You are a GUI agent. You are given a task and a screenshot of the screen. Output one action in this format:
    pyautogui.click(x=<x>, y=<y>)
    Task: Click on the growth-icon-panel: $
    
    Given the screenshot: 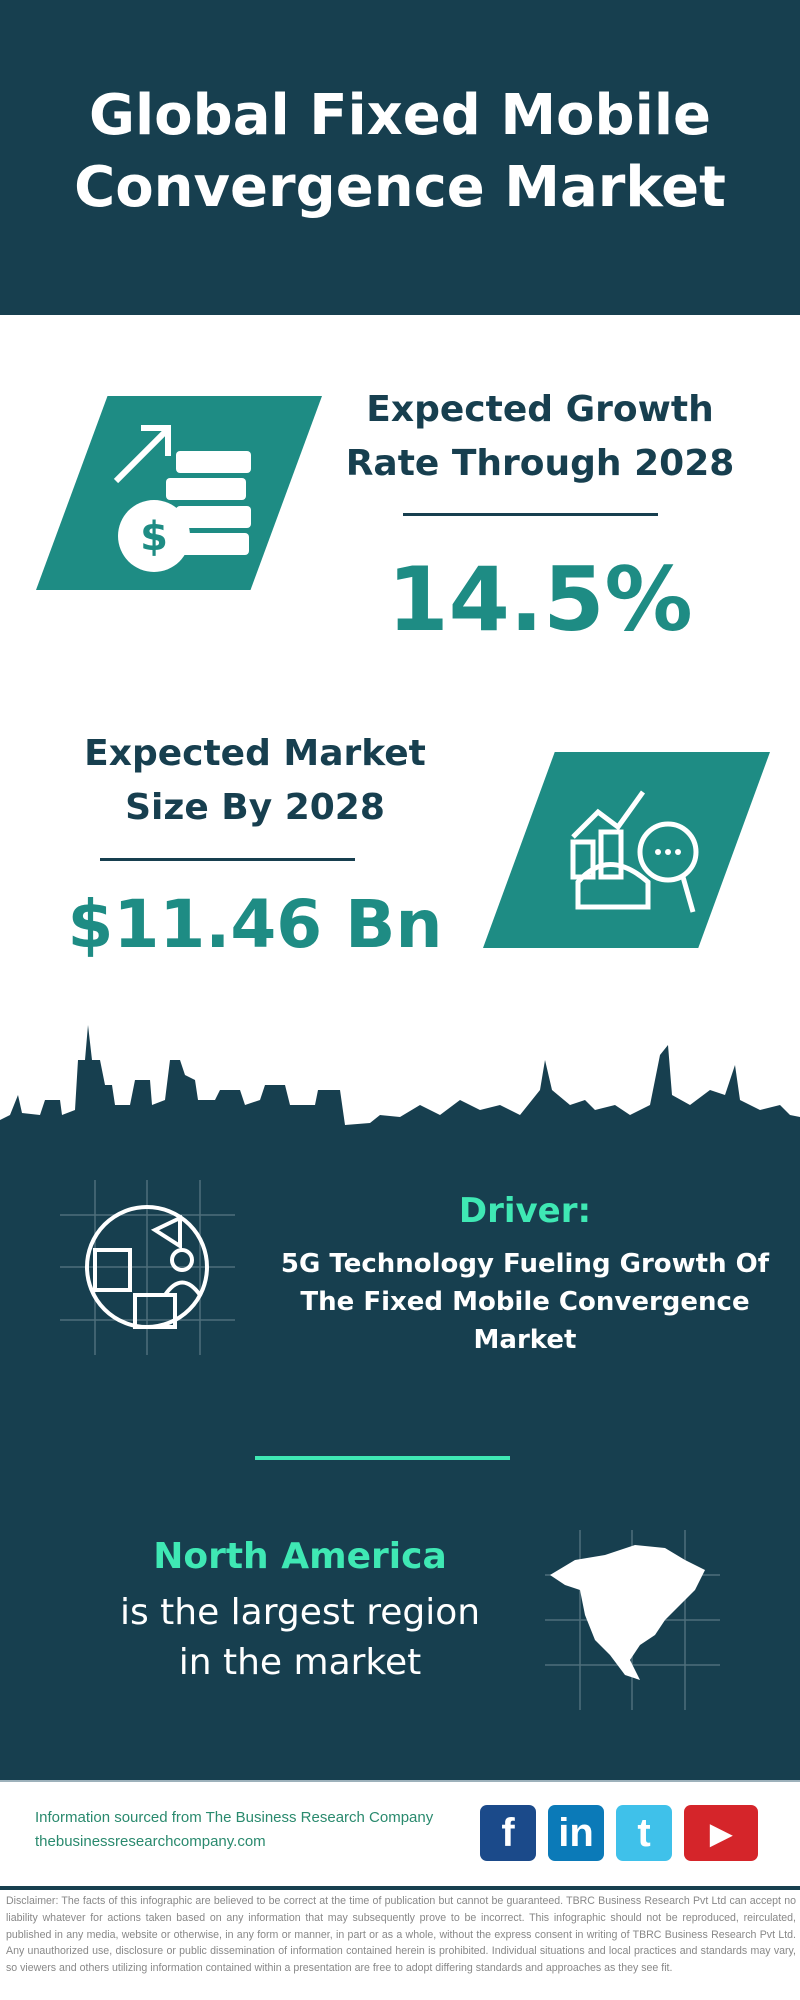 What is the action you would take?
    pyautogui.click(x=179, y=493)
    